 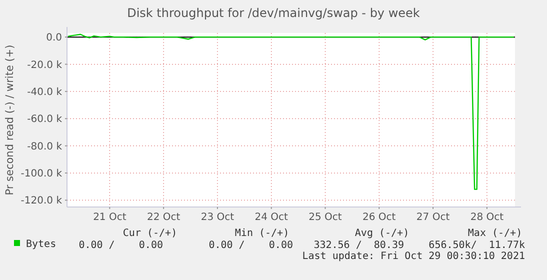 I want to click on text: Avg (-/+), so click(x=382, y=233).